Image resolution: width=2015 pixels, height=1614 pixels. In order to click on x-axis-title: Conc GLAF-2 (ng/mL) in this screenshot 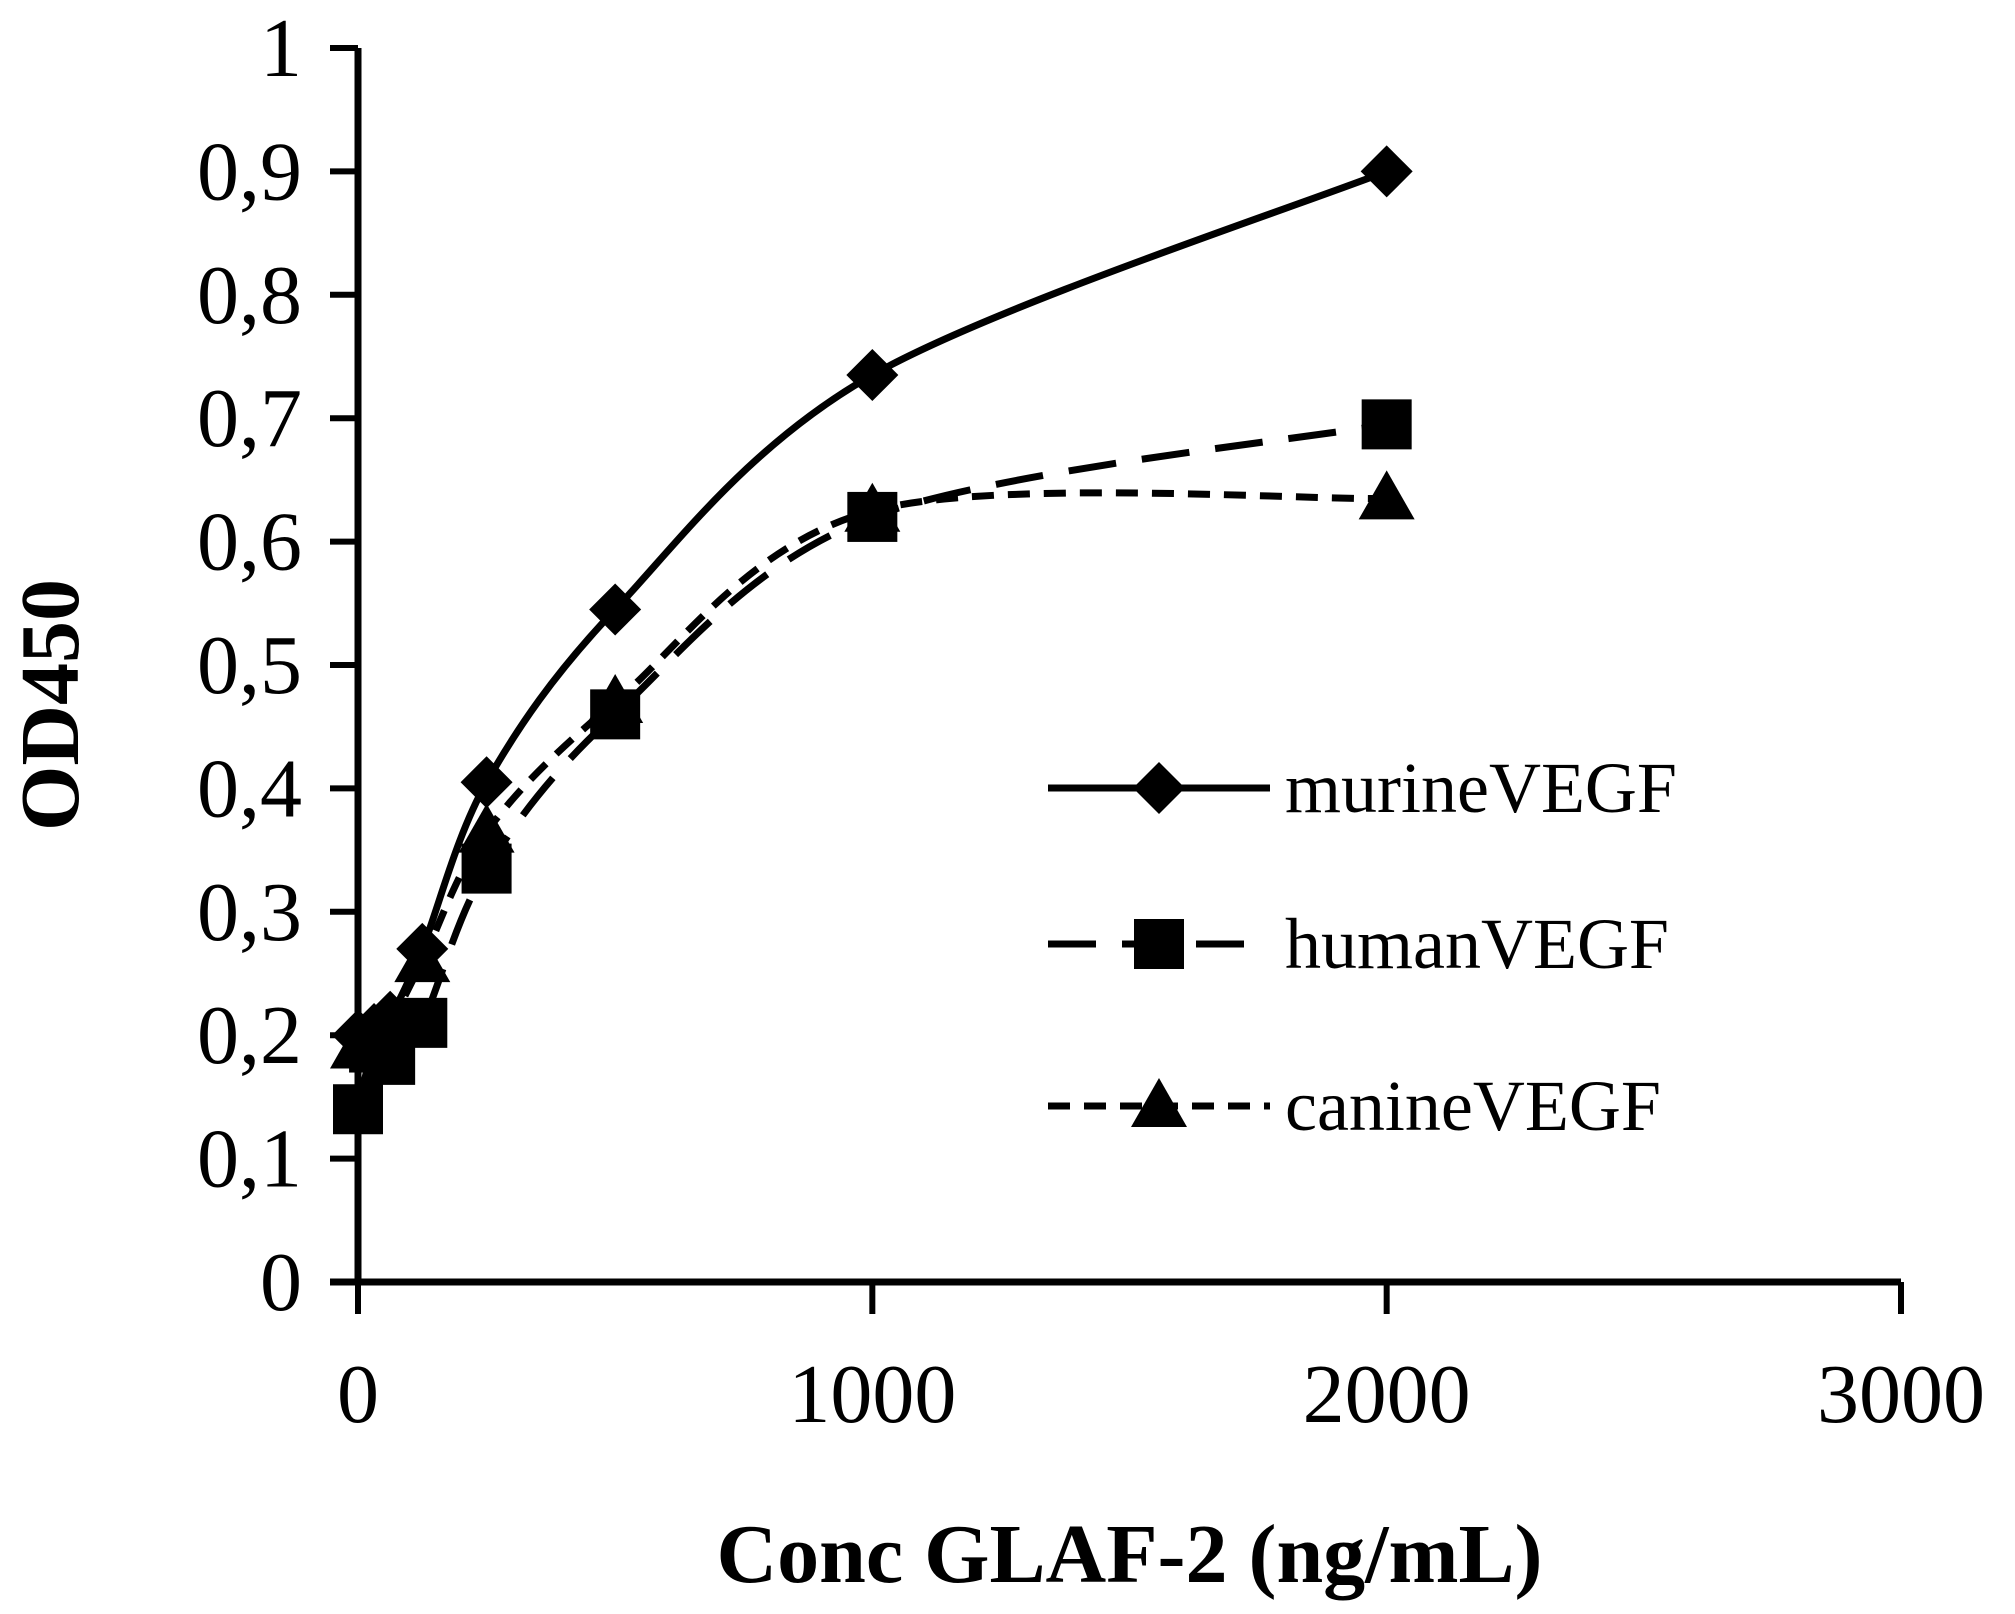, I will do `click(1130, 1554)`.